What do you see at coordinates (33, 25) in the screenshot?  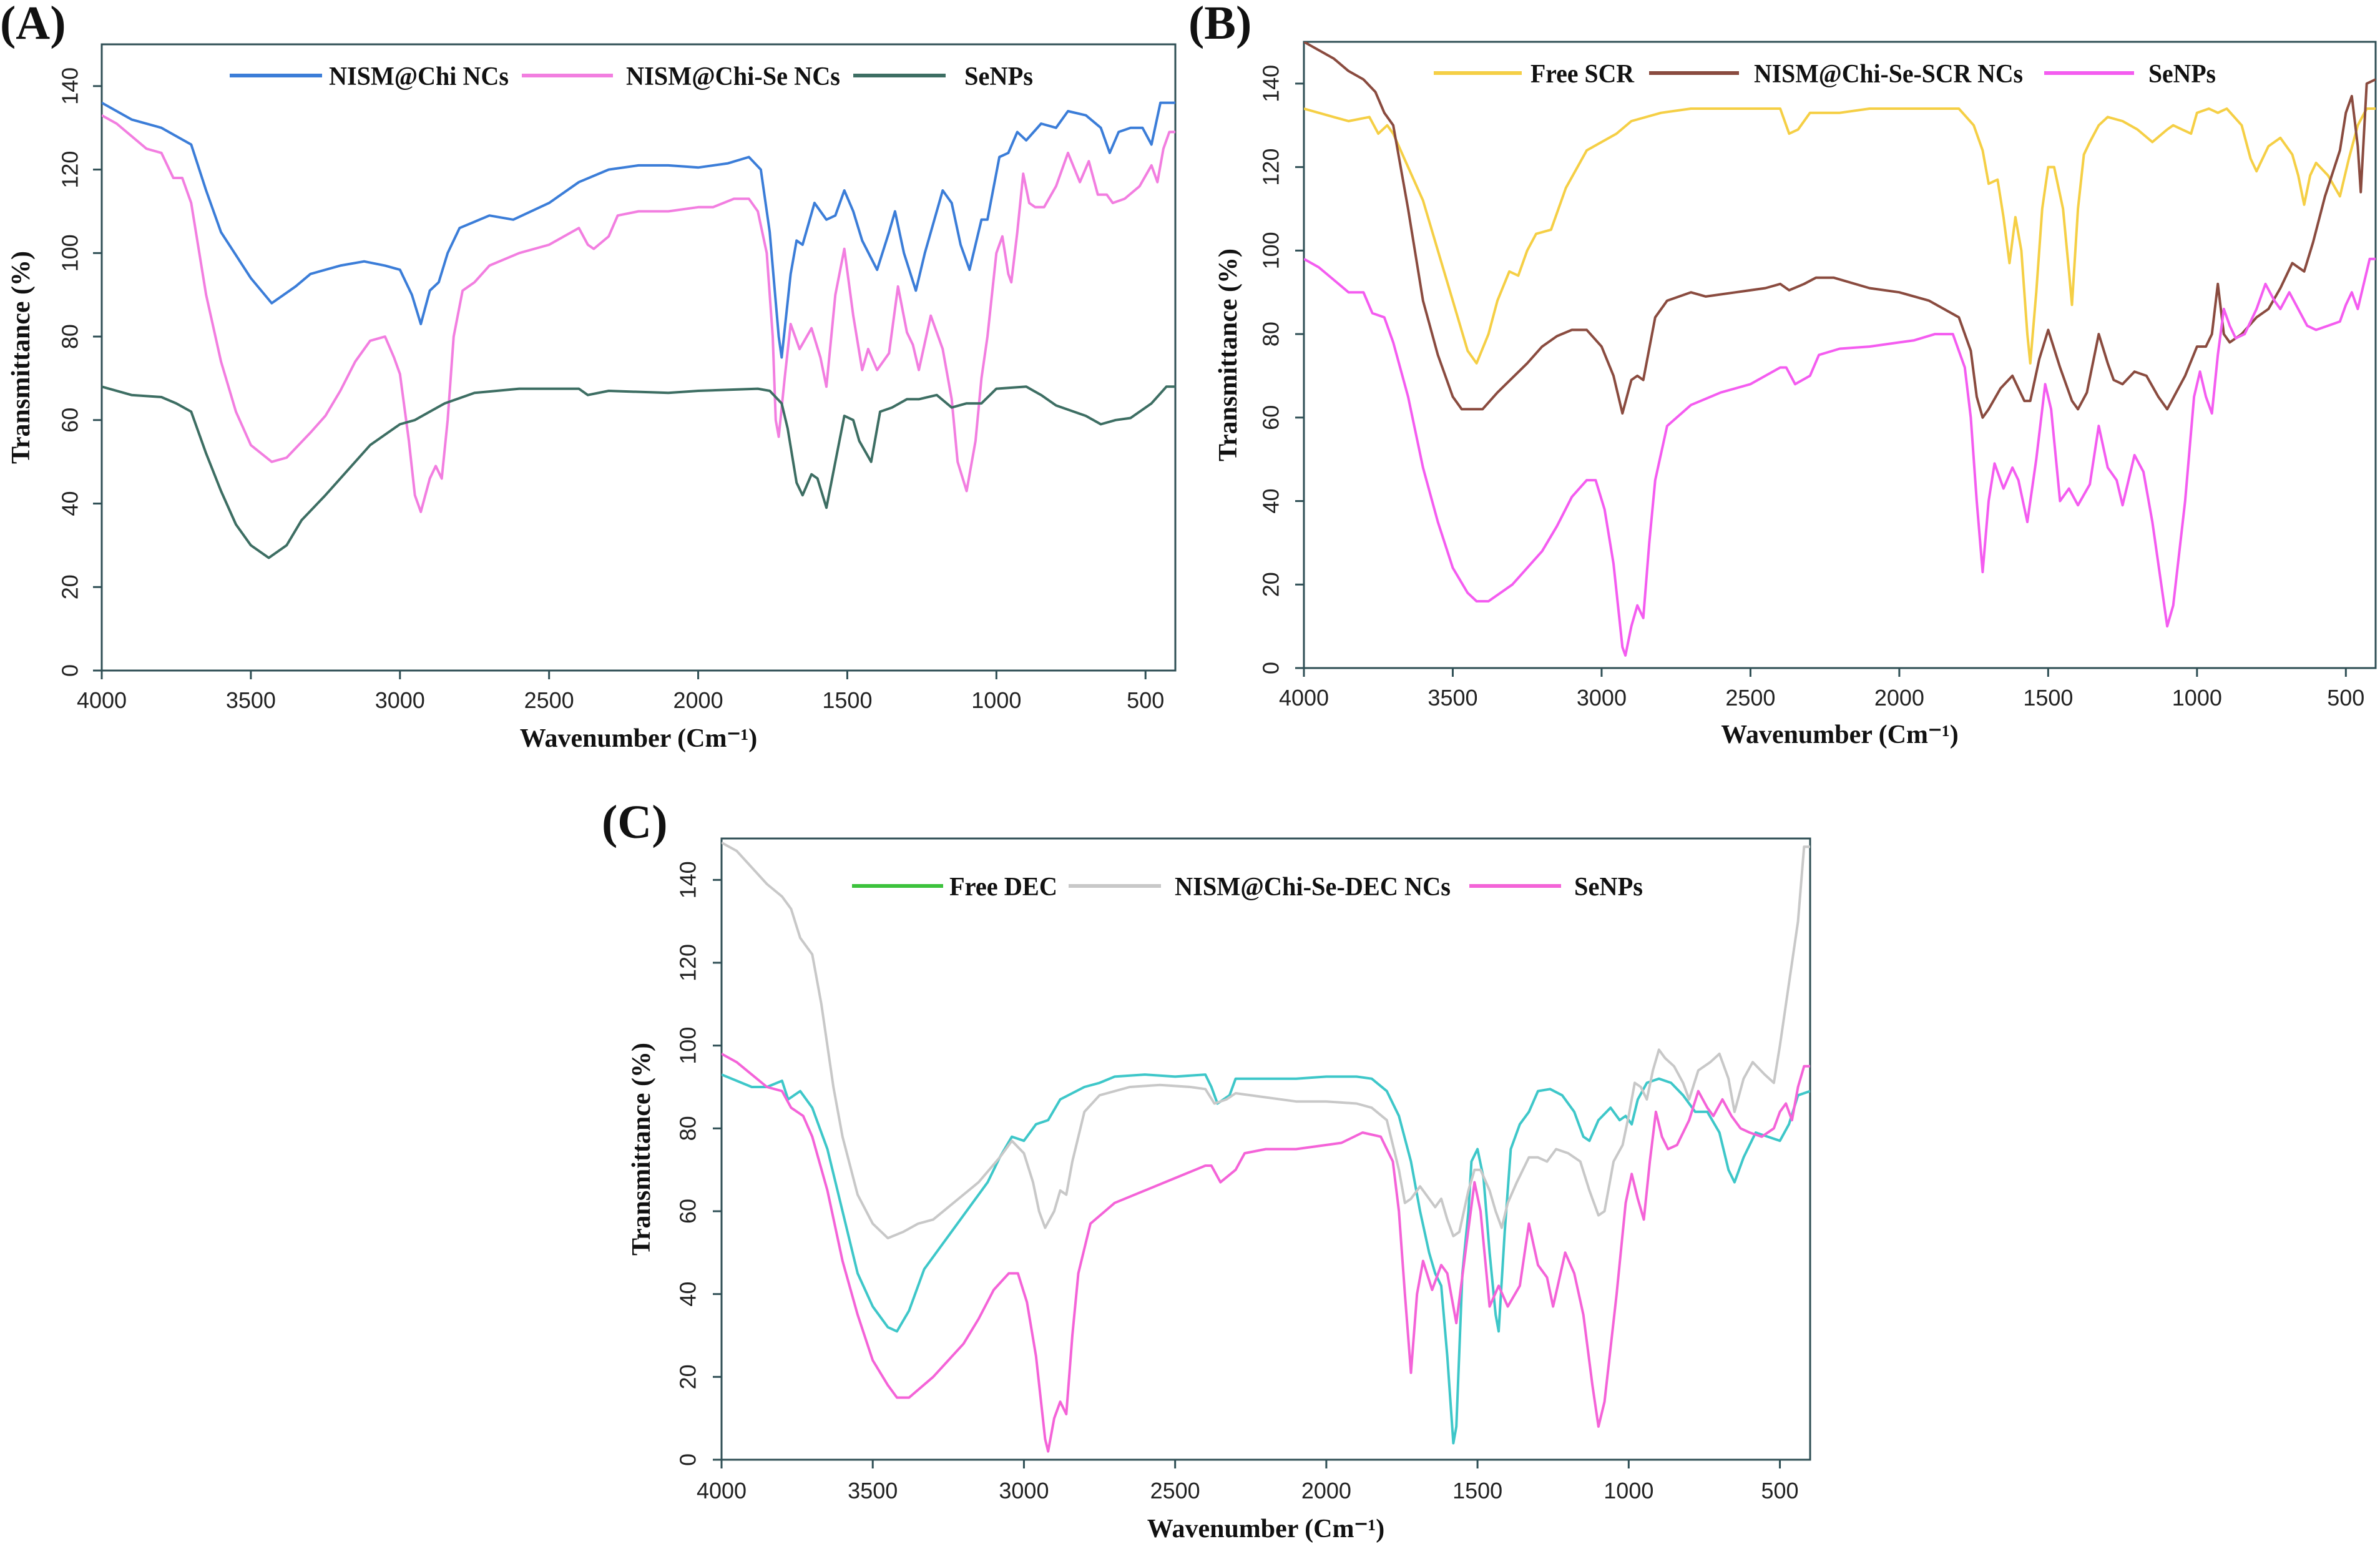 I see `panel-label: (A)` at bounding box center [33, 25].